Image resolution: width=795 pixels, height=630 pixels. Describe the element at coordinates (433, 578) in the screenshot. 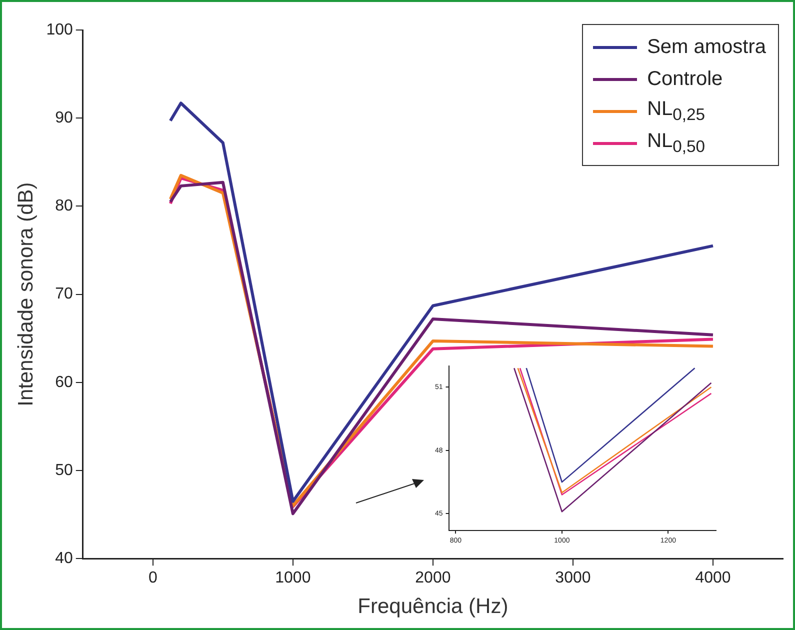

I see `x-tick-label: 2000` at that location.